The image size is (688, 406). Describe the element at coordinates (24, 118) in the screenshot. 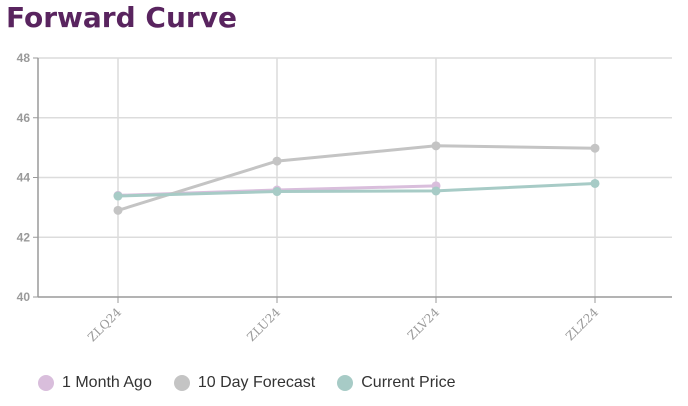

I see `y-tick-label: 46` at that location.